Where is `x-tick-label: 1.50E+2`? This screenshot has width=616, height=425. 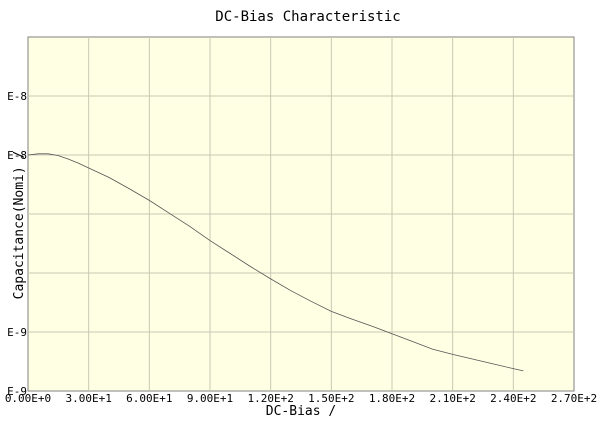 x-tick-label: 1.50E+2 is located at coordinates (331, 398).